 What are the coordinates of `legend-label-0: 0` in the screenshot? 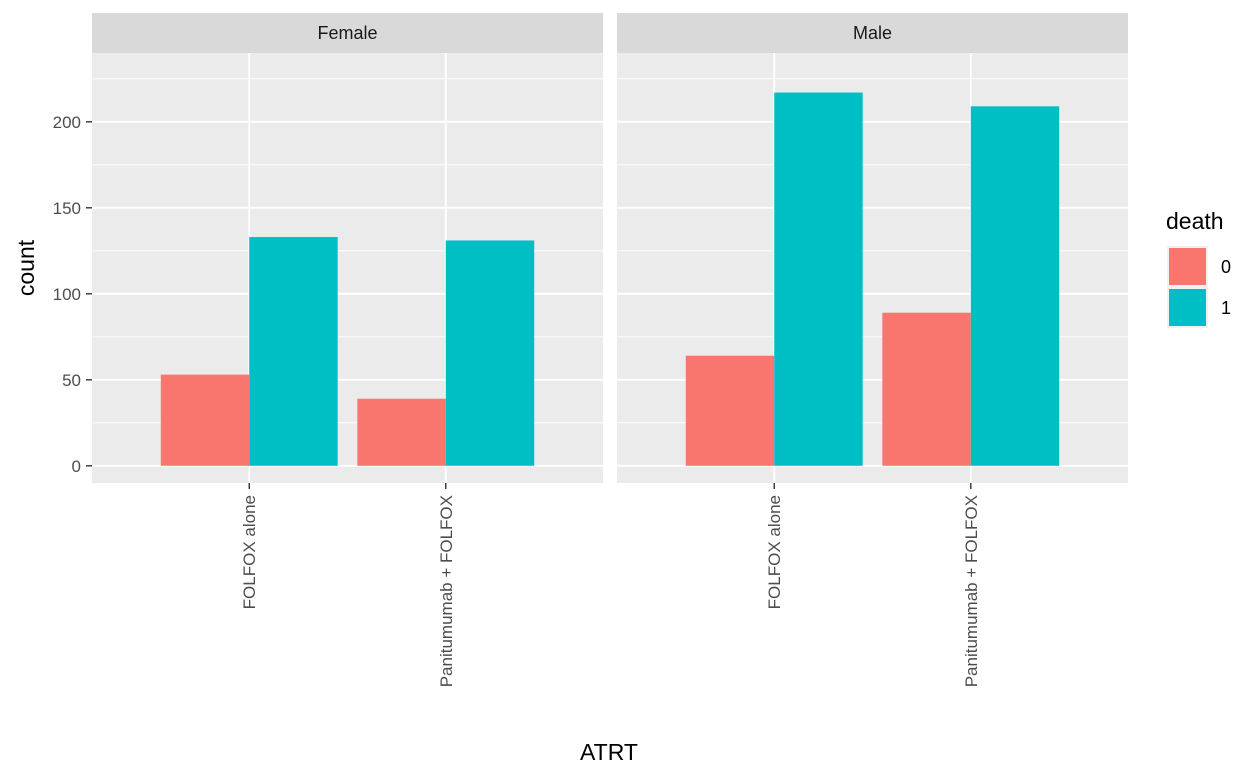 It's located at (1226, 267).